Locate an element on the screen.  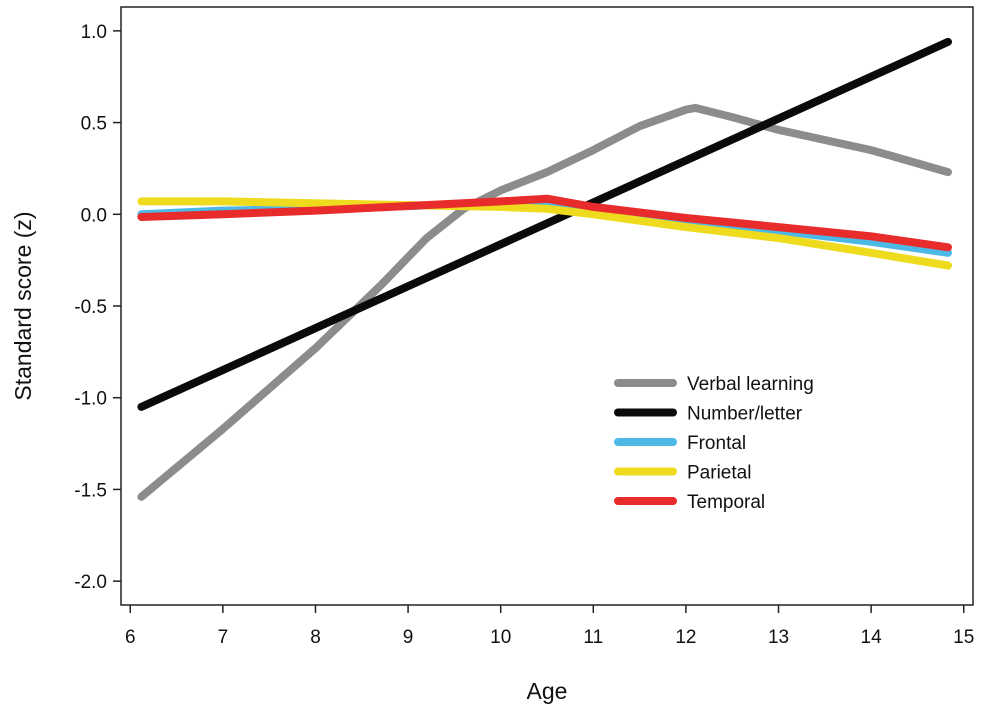
x-tick-label: 11 is located at coordinates (593, 637).